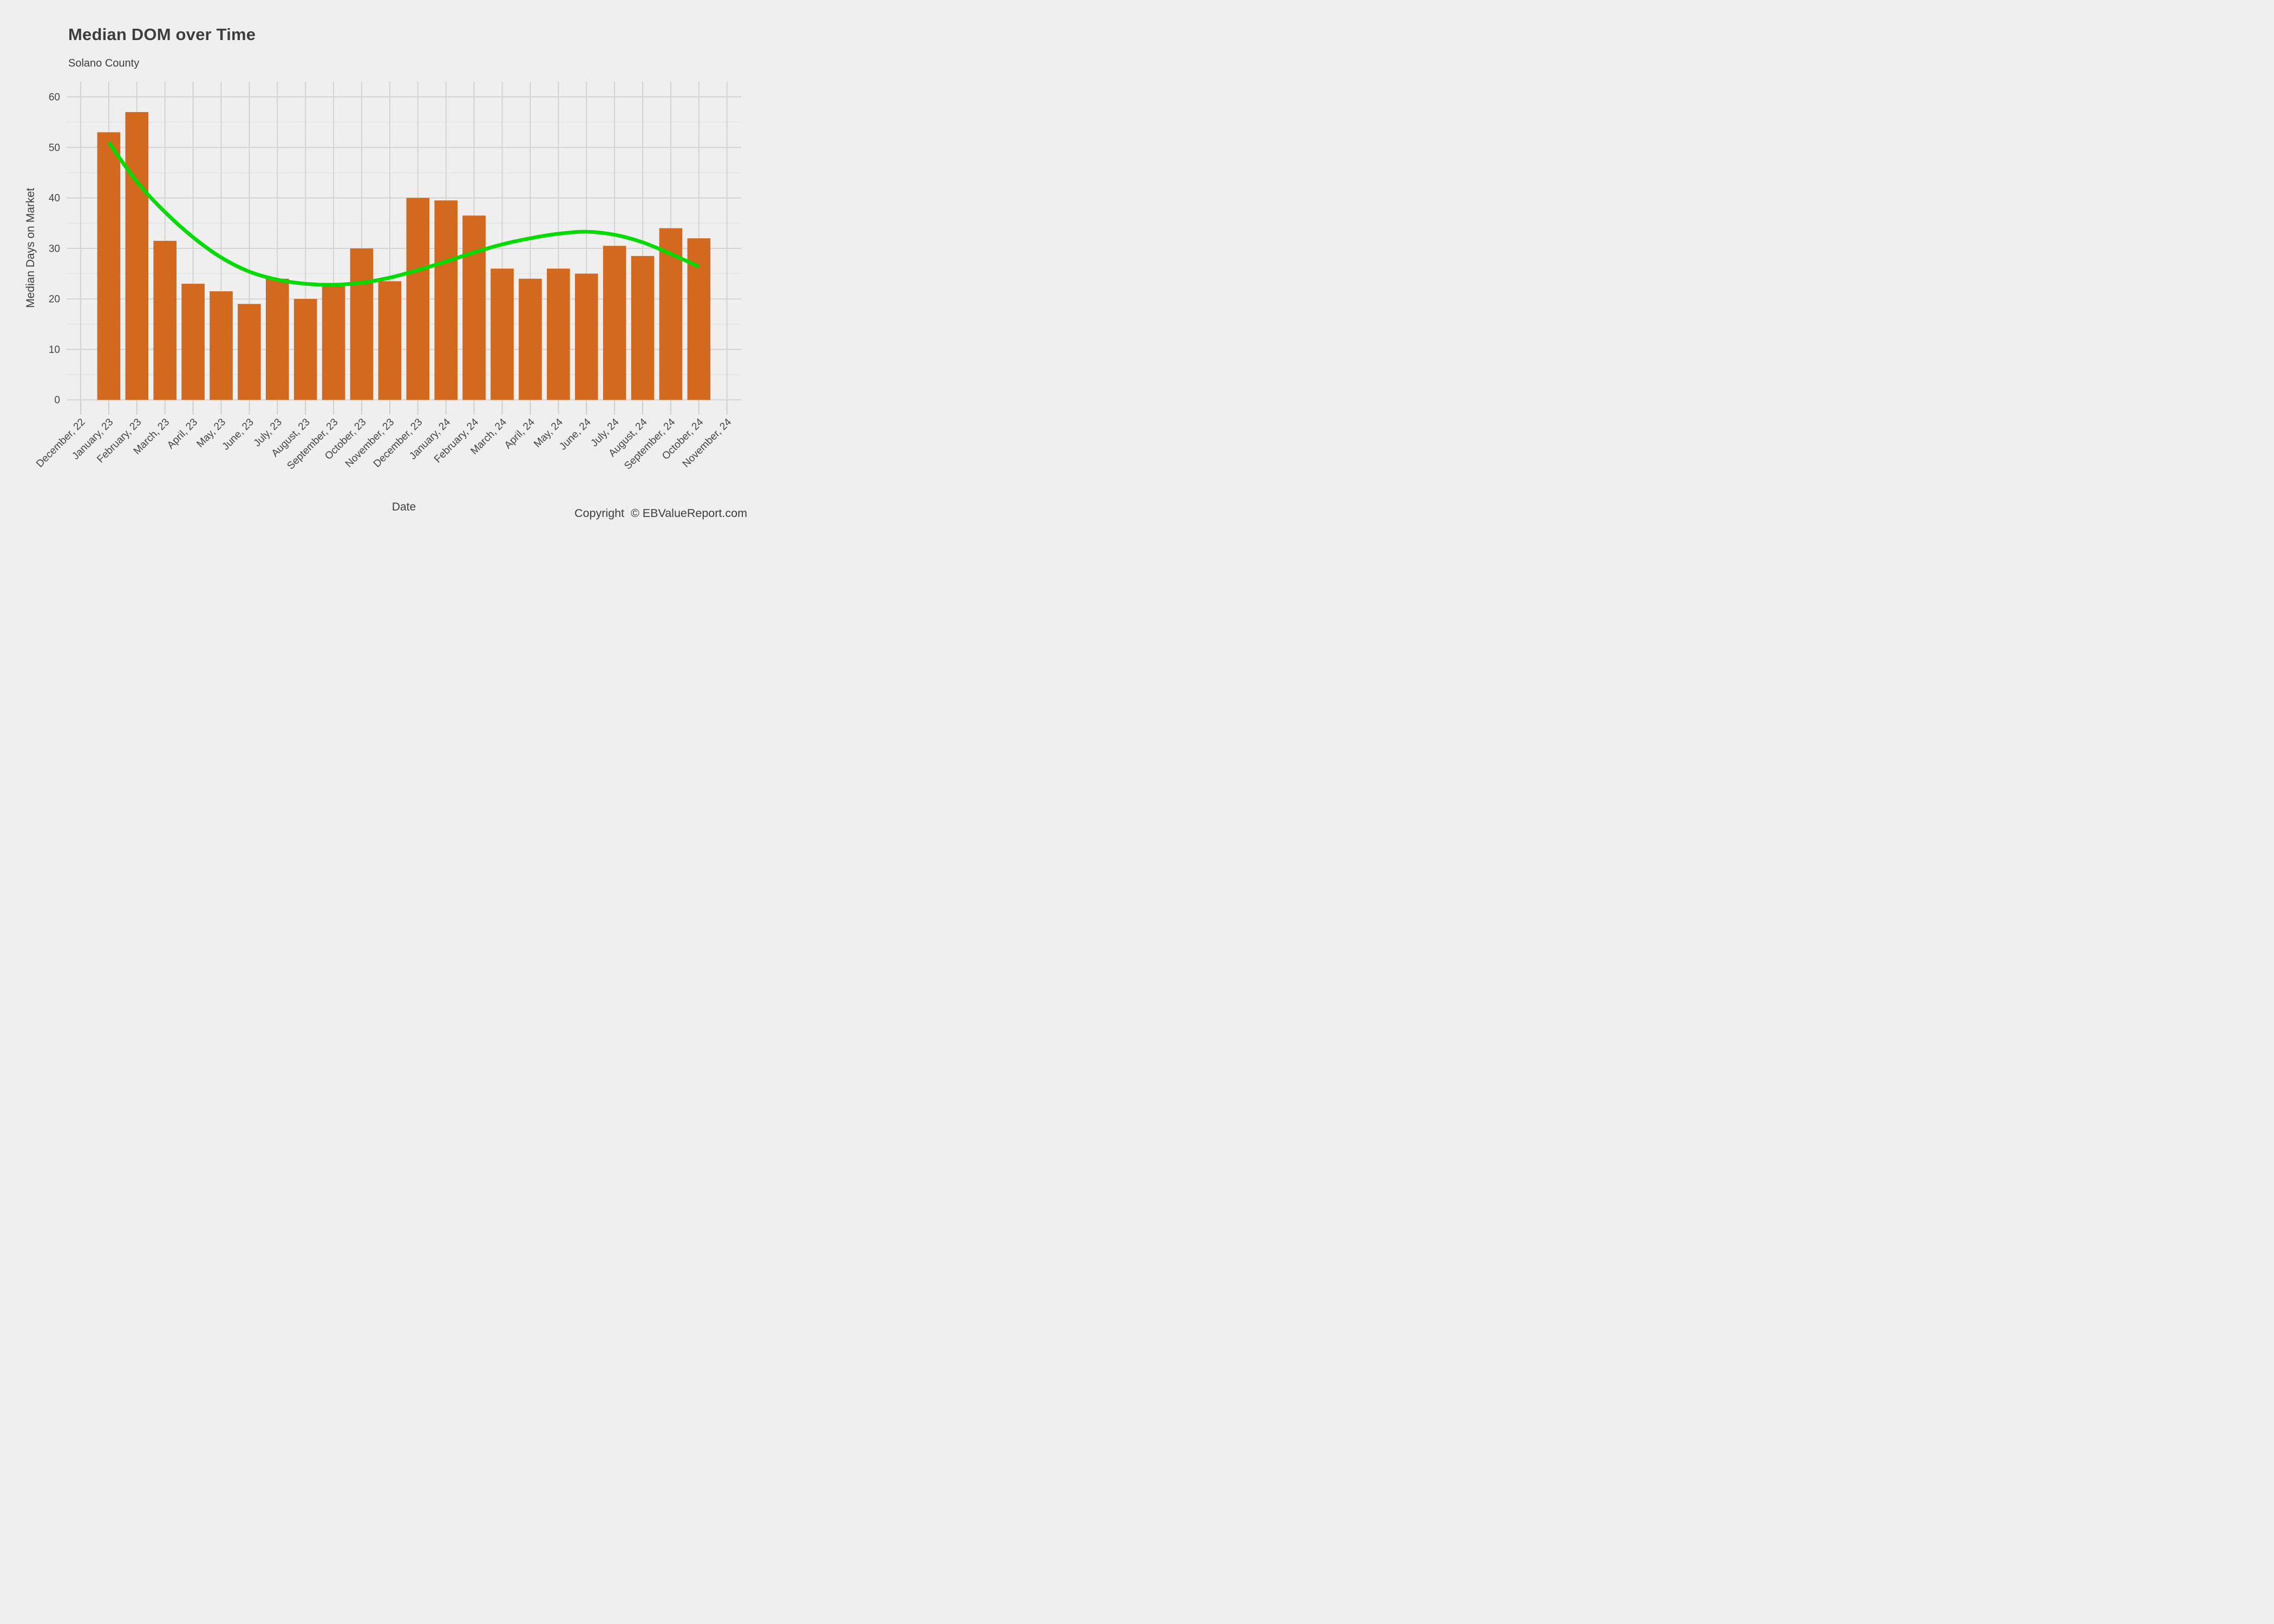 The width and height of the screenshot is (2274, 1624). What do you see at coordinates (61, 442) in the screenshot?
I see `x-tick-label: December, 22` at bounding box center [61, 442].